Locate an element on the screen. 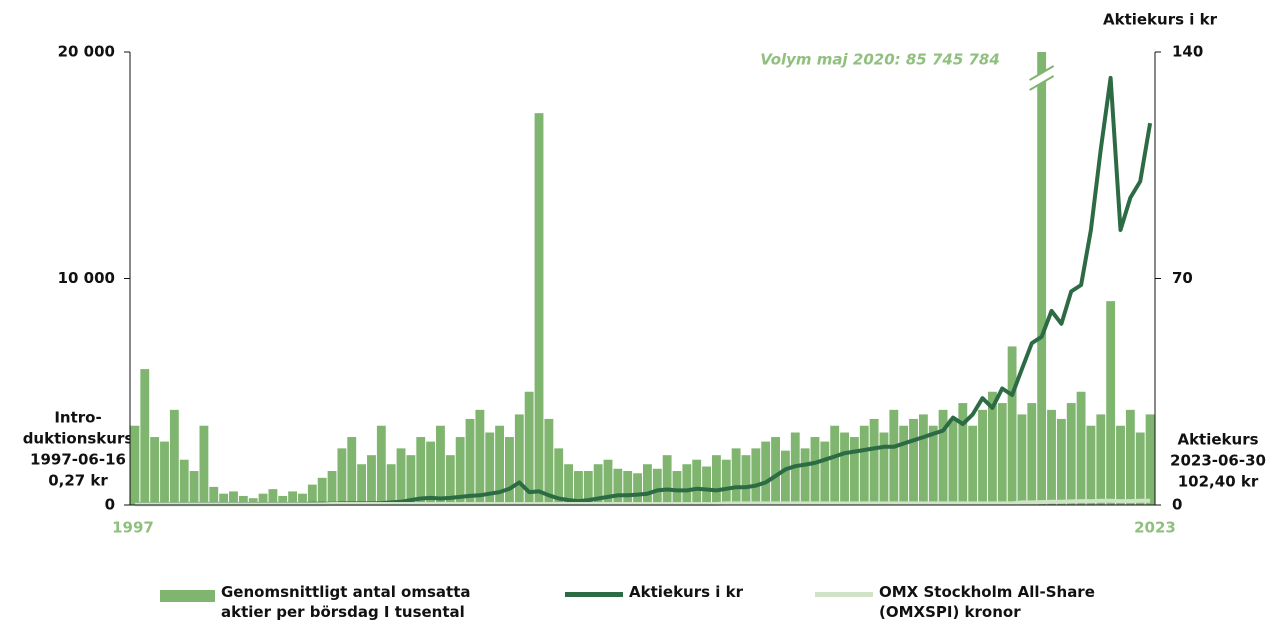  x-tick-label: 2023 is located at coordinates (1155, 528).